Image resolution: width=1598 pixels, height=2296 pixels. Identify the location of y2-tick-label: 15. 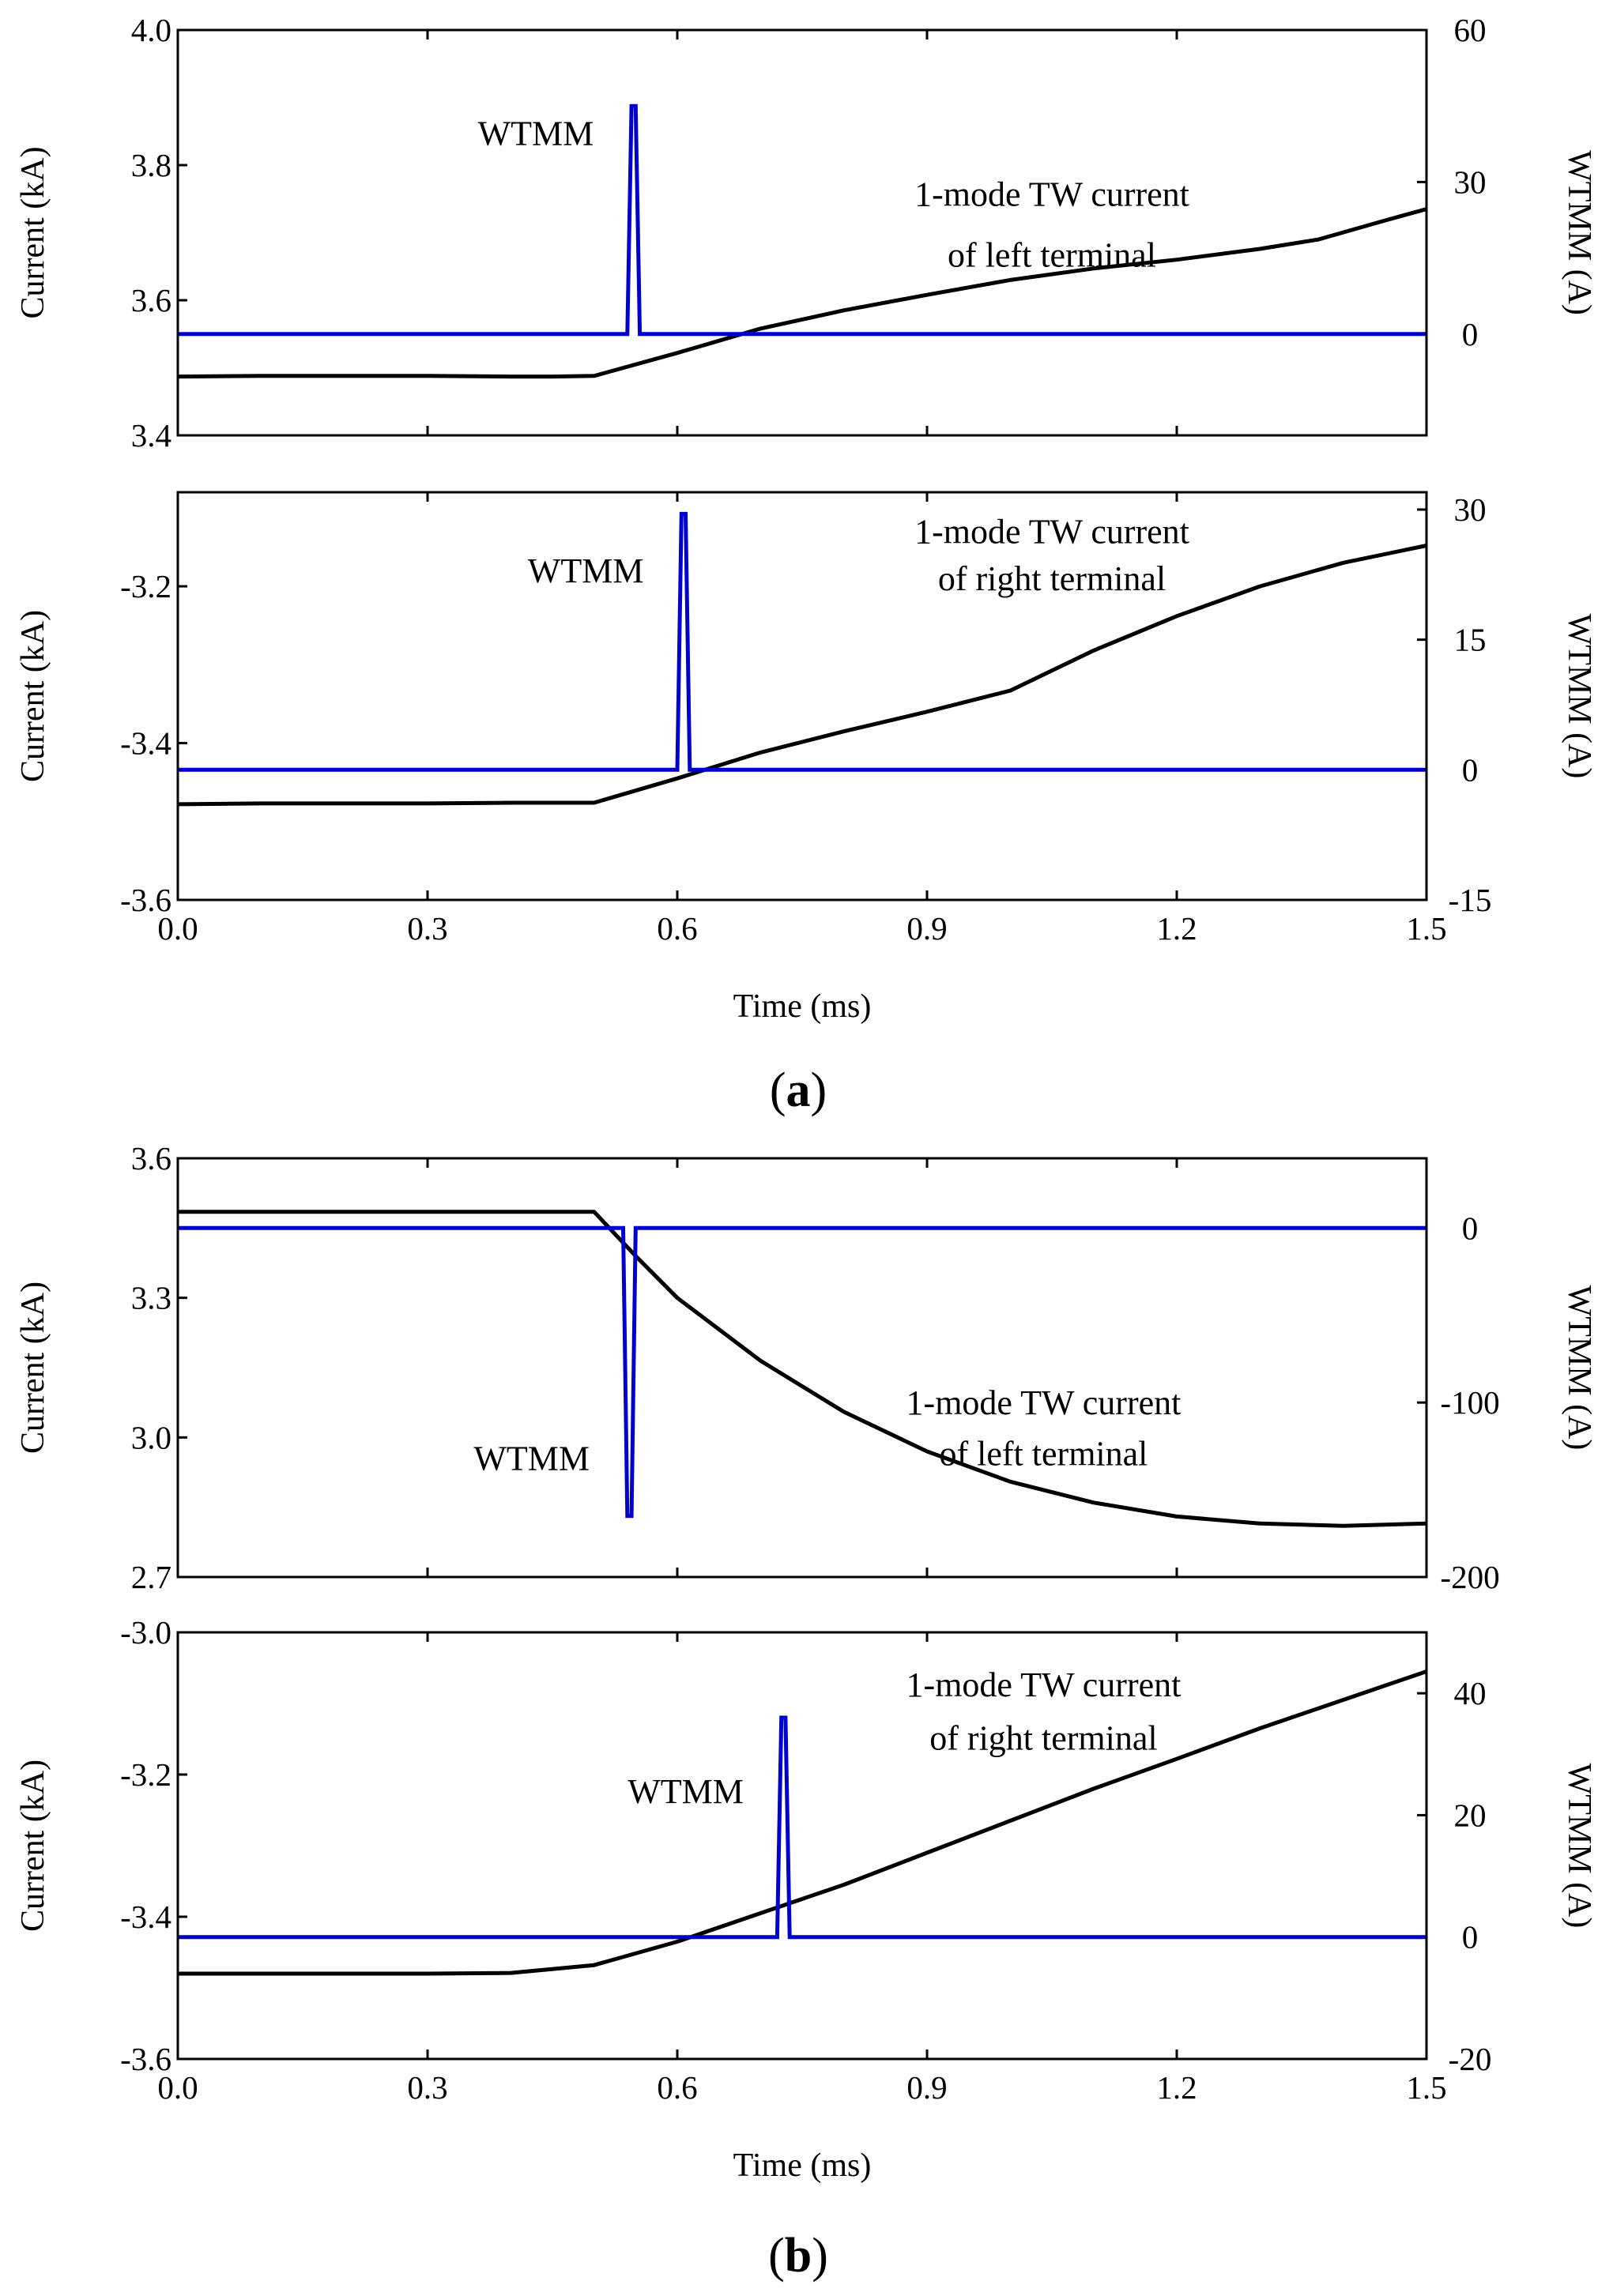
(1471, 640).